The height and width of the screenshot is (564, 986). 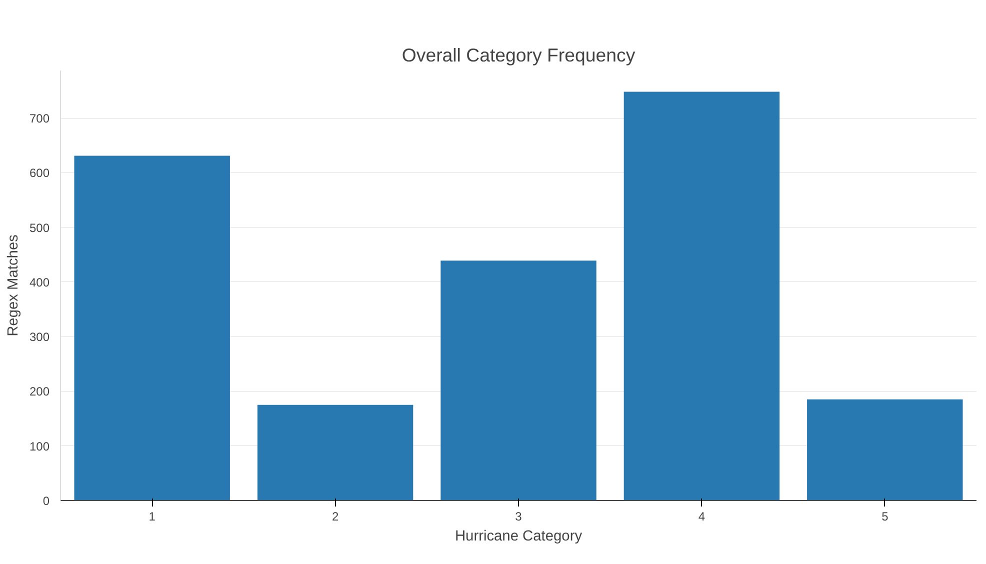 I want to click on x-tick-label: 2, so click(x=335, y=517).